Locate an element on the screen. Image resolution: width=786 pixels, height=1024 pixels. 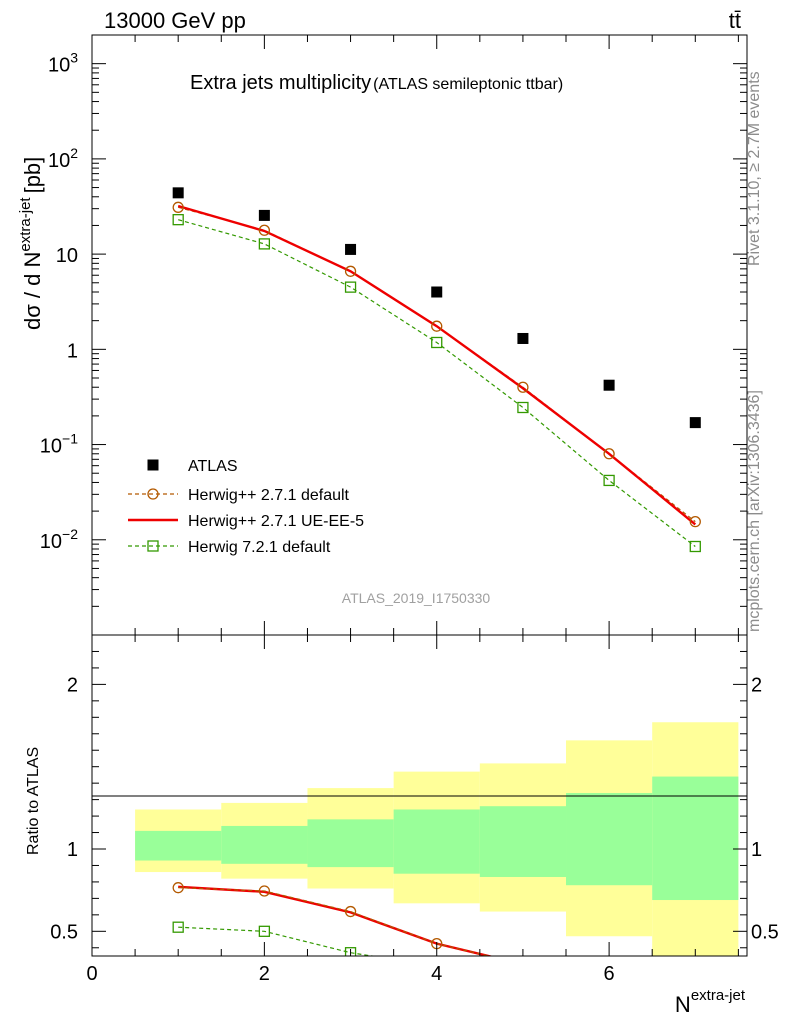
y-axis-label: dσ / d Nextra-jet[pb] is located at coordinates (31, 243).